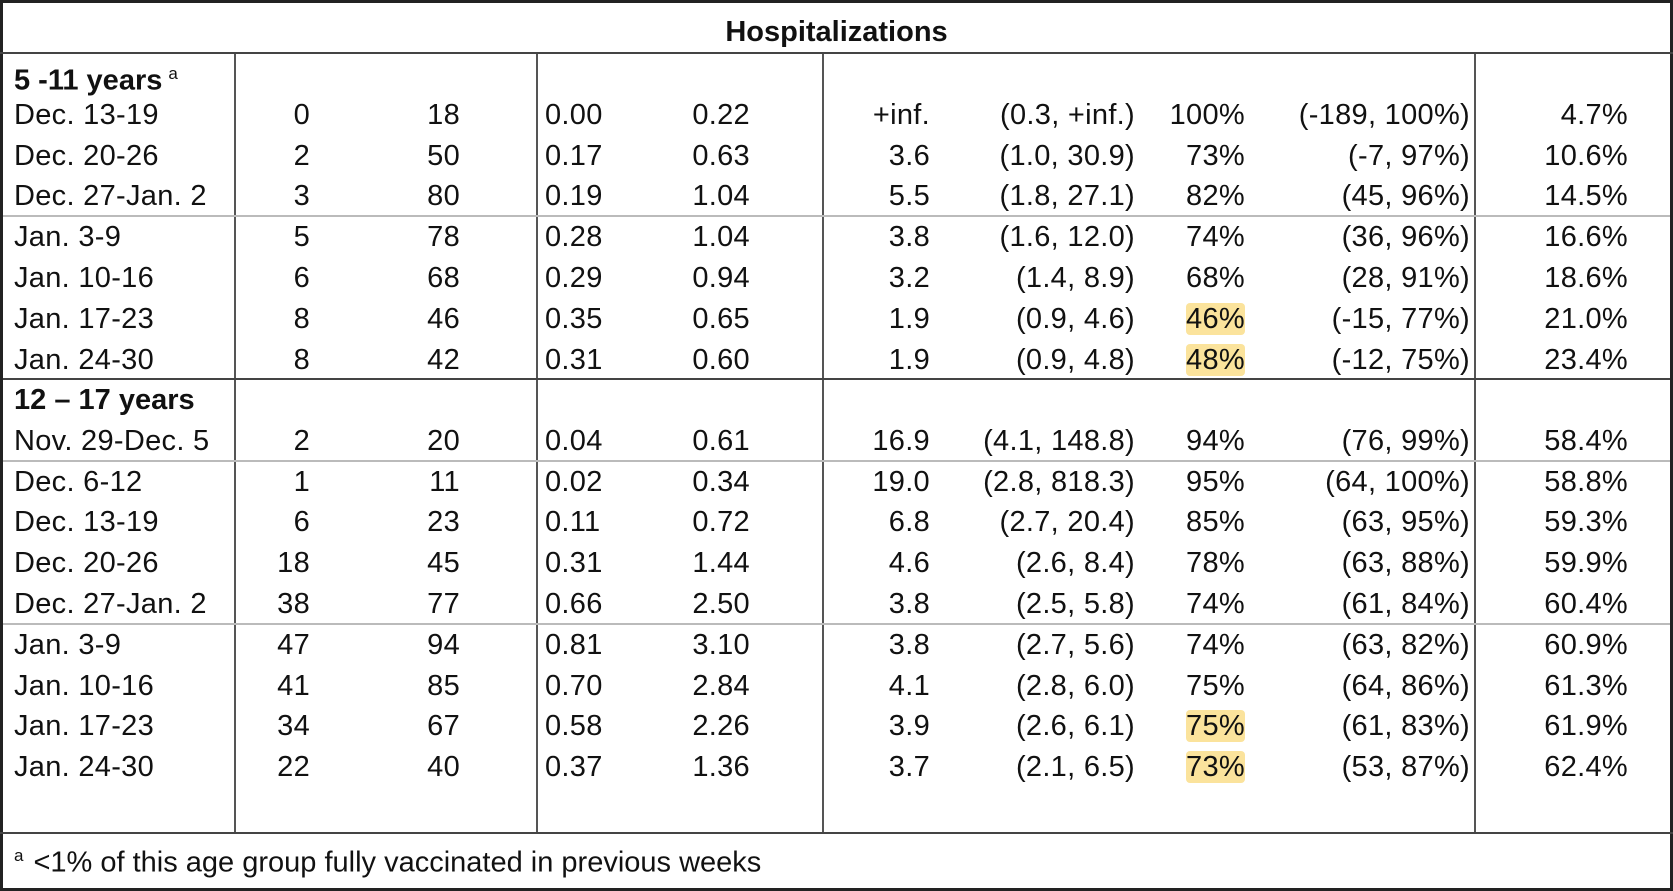  I want to click on section-label: 5 -11 years, so click(88, 80).